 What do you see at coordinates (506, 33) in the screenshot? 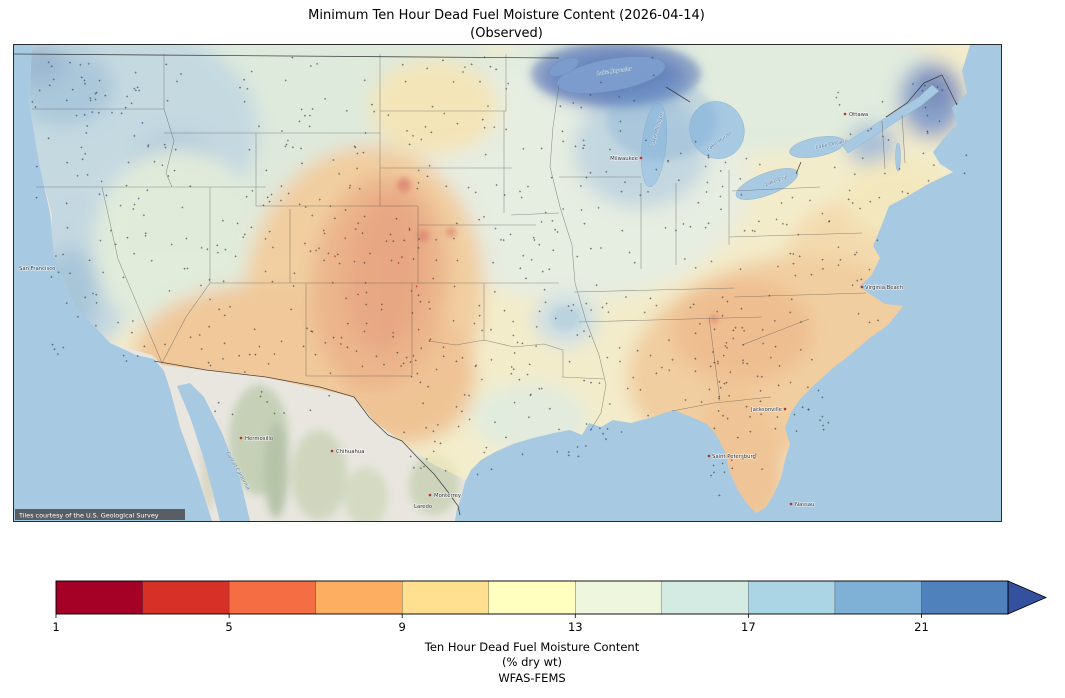
I see `title-line-2: (Observed)` at bounding box center [506, 33].